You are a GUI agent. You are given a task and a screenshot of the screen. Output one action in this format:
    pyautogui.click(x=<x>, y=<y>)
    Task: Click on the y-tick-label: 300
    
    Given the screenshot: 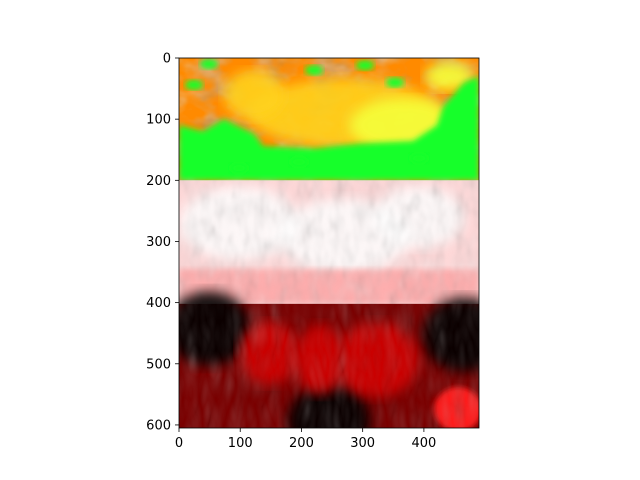 What is the action you would take?
    pyautogui.click(x=158, y=242)
    